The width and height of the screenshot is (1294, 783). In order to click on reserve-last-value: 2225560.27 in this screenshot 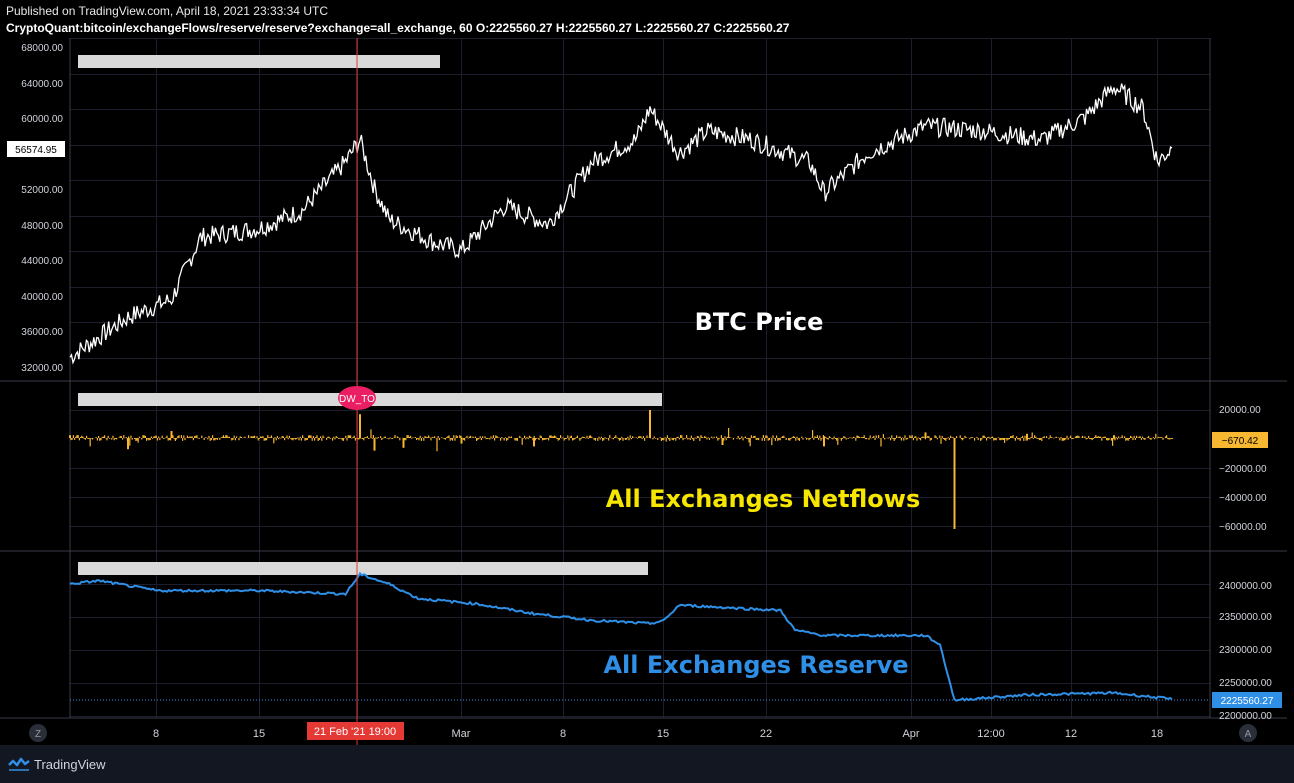, I will do `click(1247, 701)`.